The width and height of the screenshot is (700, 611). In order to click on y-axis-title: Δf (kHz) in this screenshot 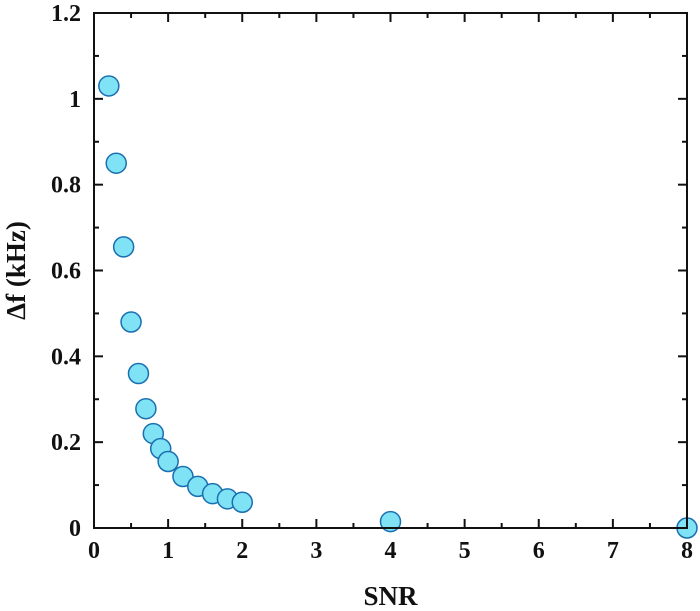, I will do `click(16, 270)`.